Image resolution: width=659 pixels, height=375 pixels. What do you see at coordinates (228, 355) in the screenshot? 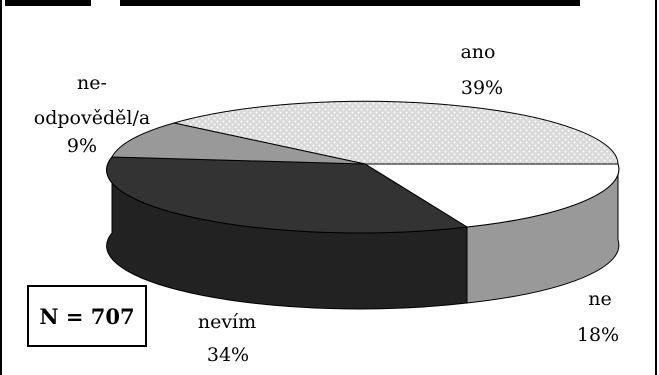
I see `percent-nevim: 34%` at bounding box center [228, 355].